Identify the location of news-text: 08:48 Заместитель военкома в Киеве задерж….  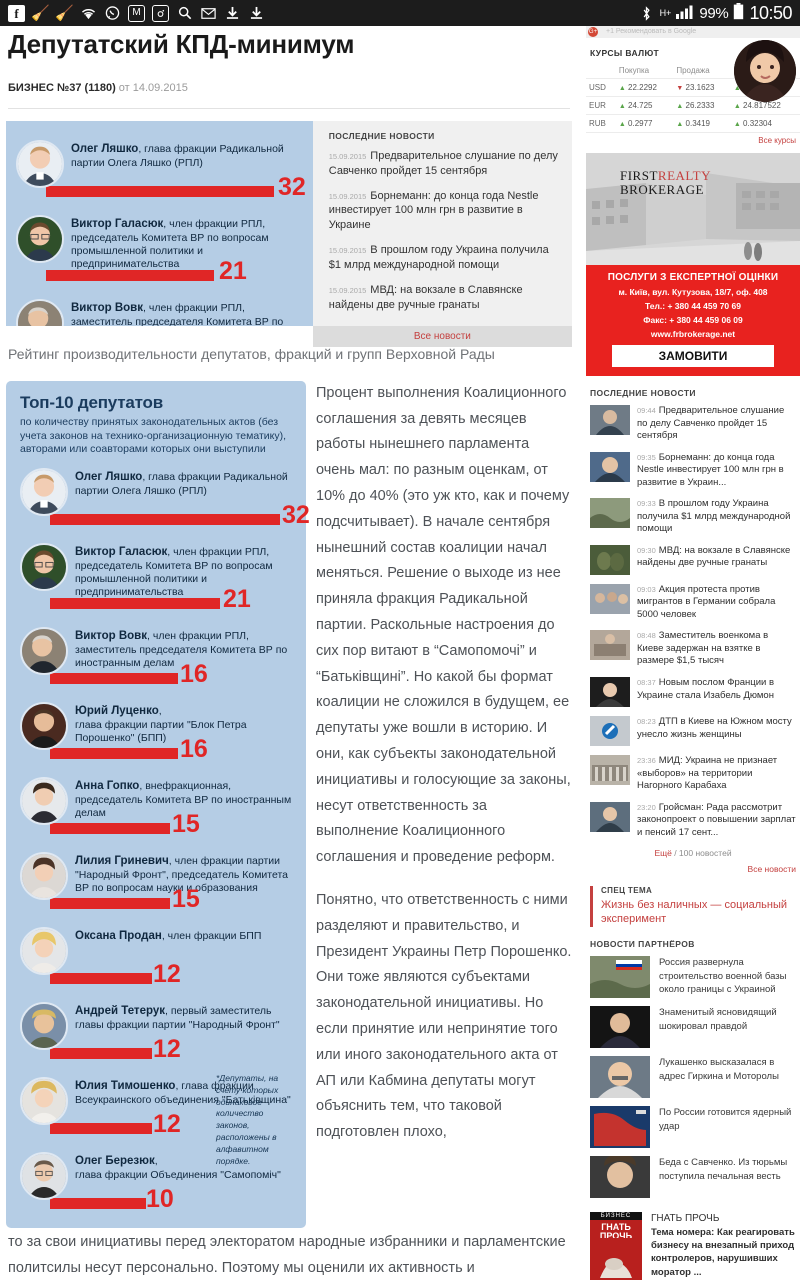
(716, 649).